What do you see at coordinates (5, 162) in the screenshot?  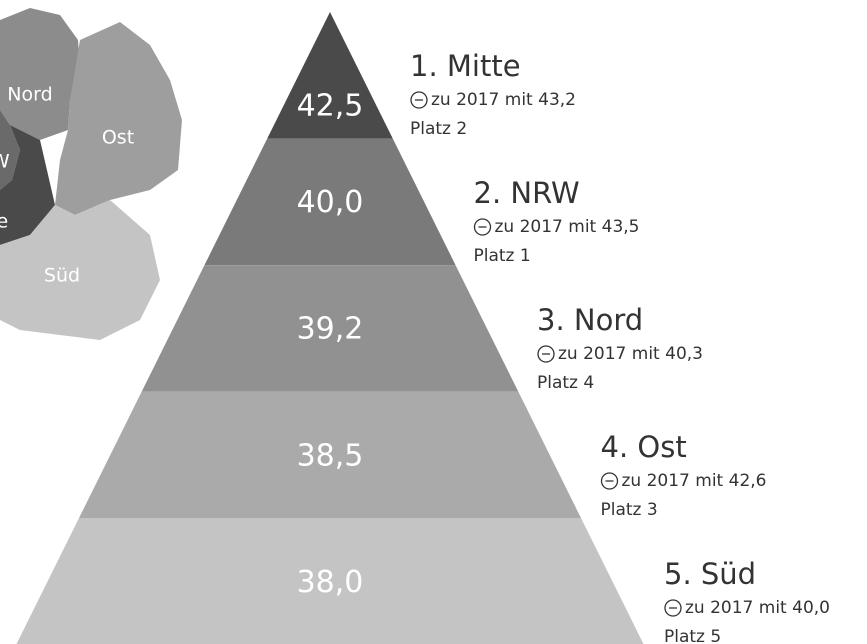 I see `map-label: NRW` at bounding box center [5, 162].